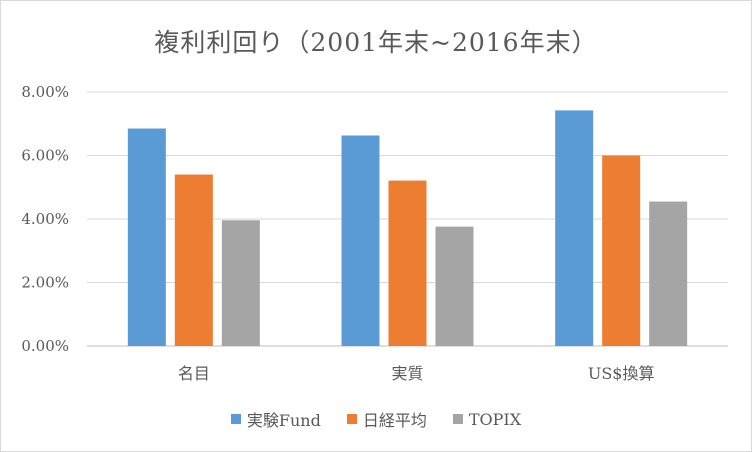  I want to click on y-axis-ticks: 0.00% 2.00% 4.00% 6.00% 8.00%, so click(45, 219).